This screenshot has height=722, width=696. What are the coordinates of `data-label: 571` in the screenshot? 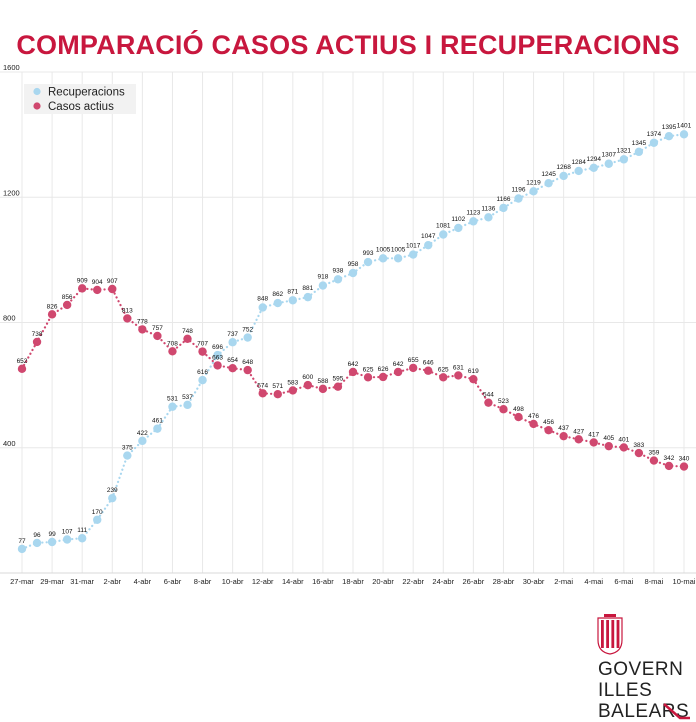 It's located at (277, 386).